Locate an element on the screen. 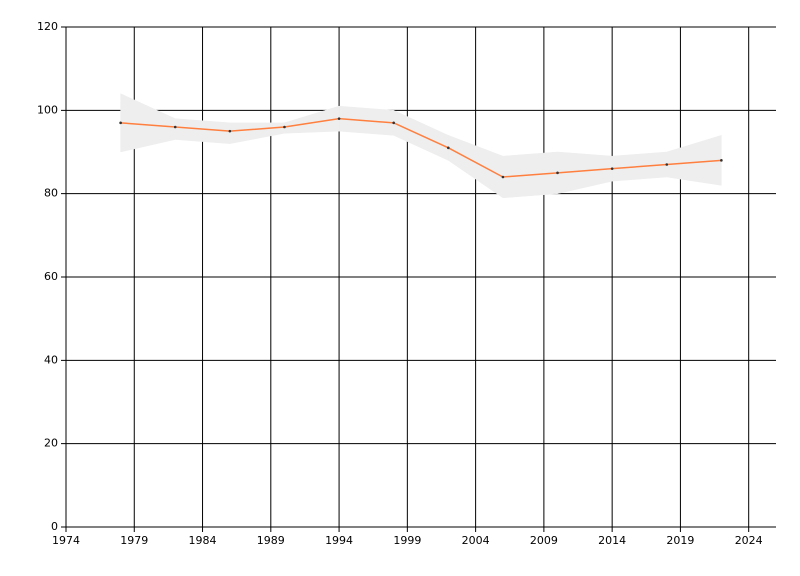  x-tick-label: 2019 is located at coordinates (680, 540).